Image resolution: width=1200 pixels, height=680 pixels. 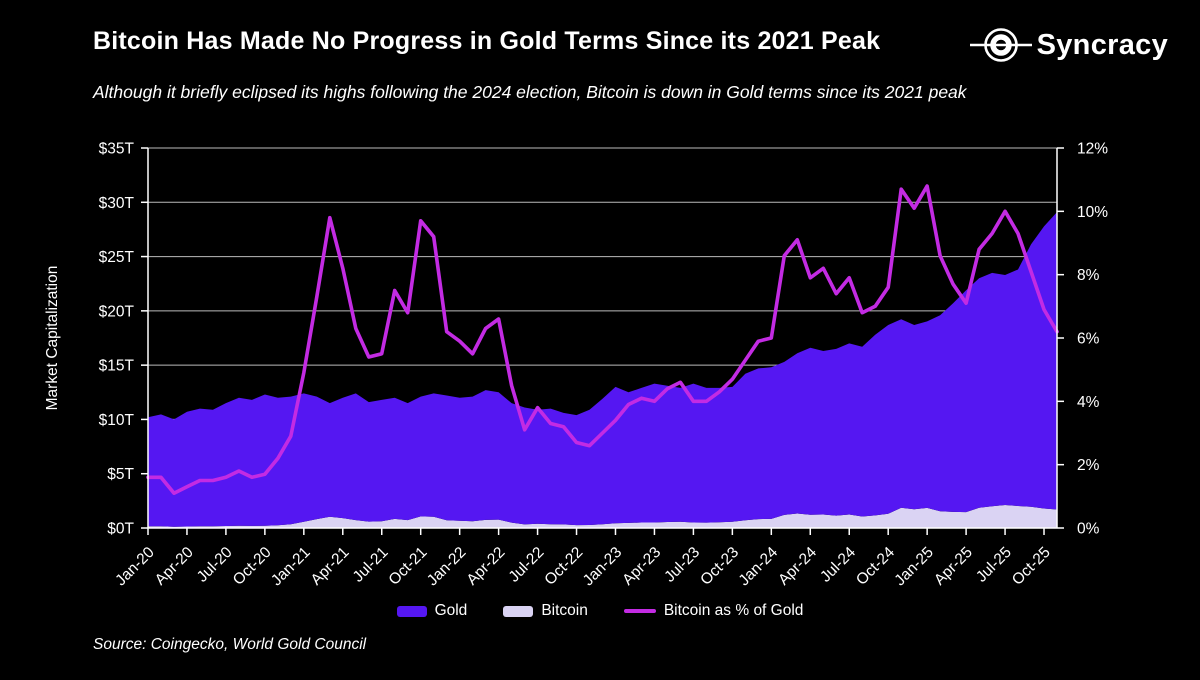 What do you see at coordinates (603, 567) in the screenshot?
I see `x-tick-label: Jan-23` at bounding box center [603, 567].